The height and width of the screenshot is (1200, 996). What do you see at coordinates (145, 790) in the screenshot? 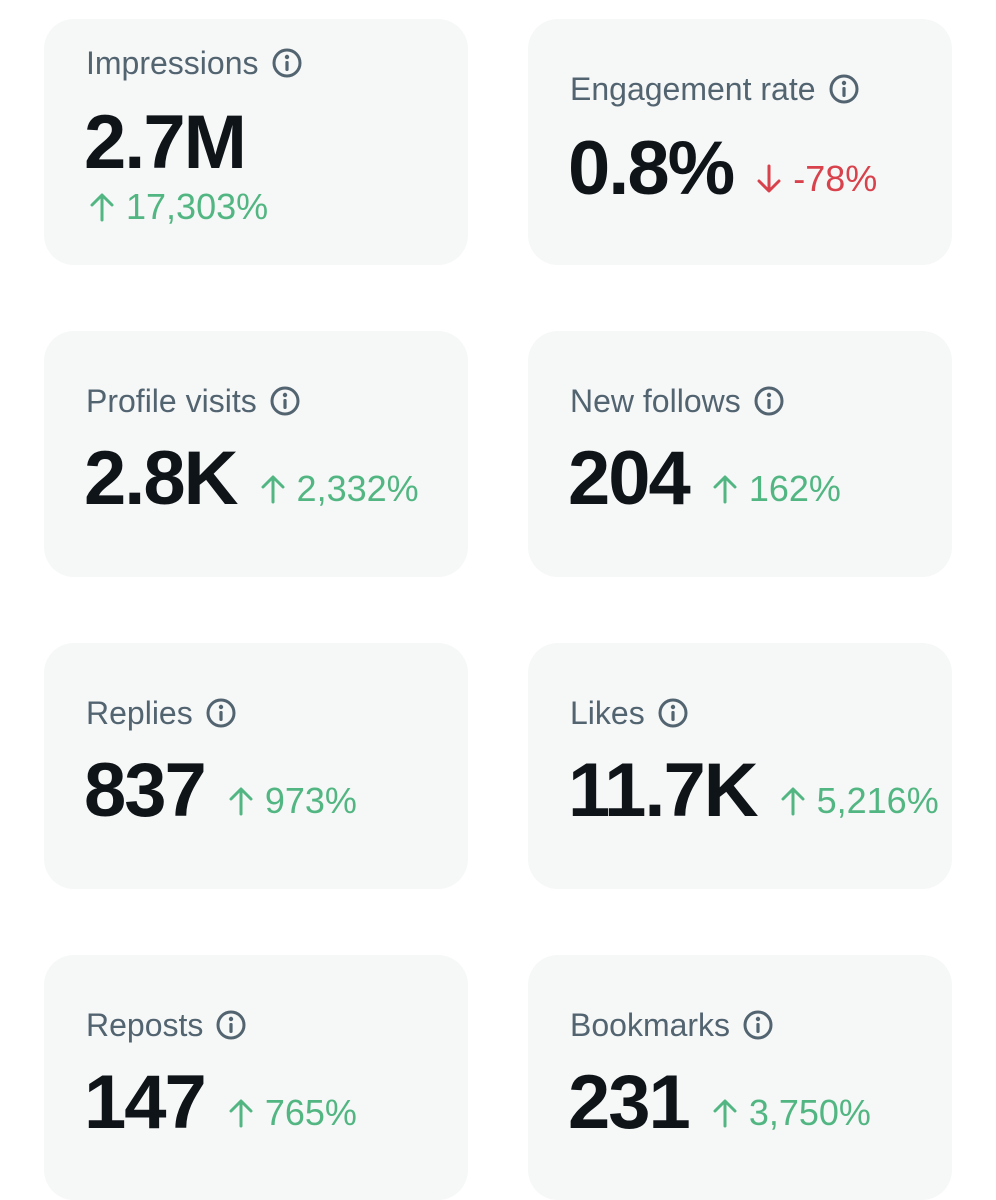
I see `replies-value: 837` at bounding box center [145, 790].